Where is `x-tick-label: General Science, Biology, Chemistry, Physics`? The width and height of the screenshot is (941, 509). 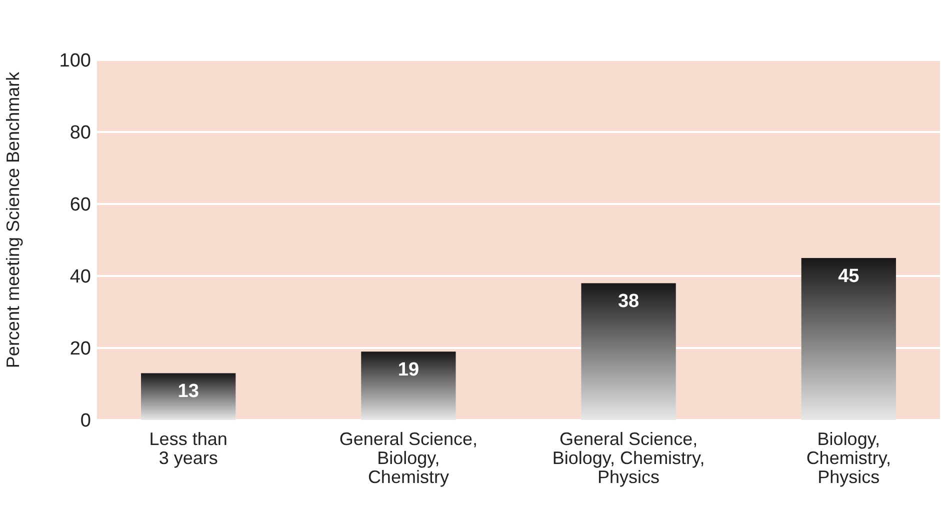 x-tick-label: General Science, Biology, Chemistry, Physics is located at coordinates (628, 458).